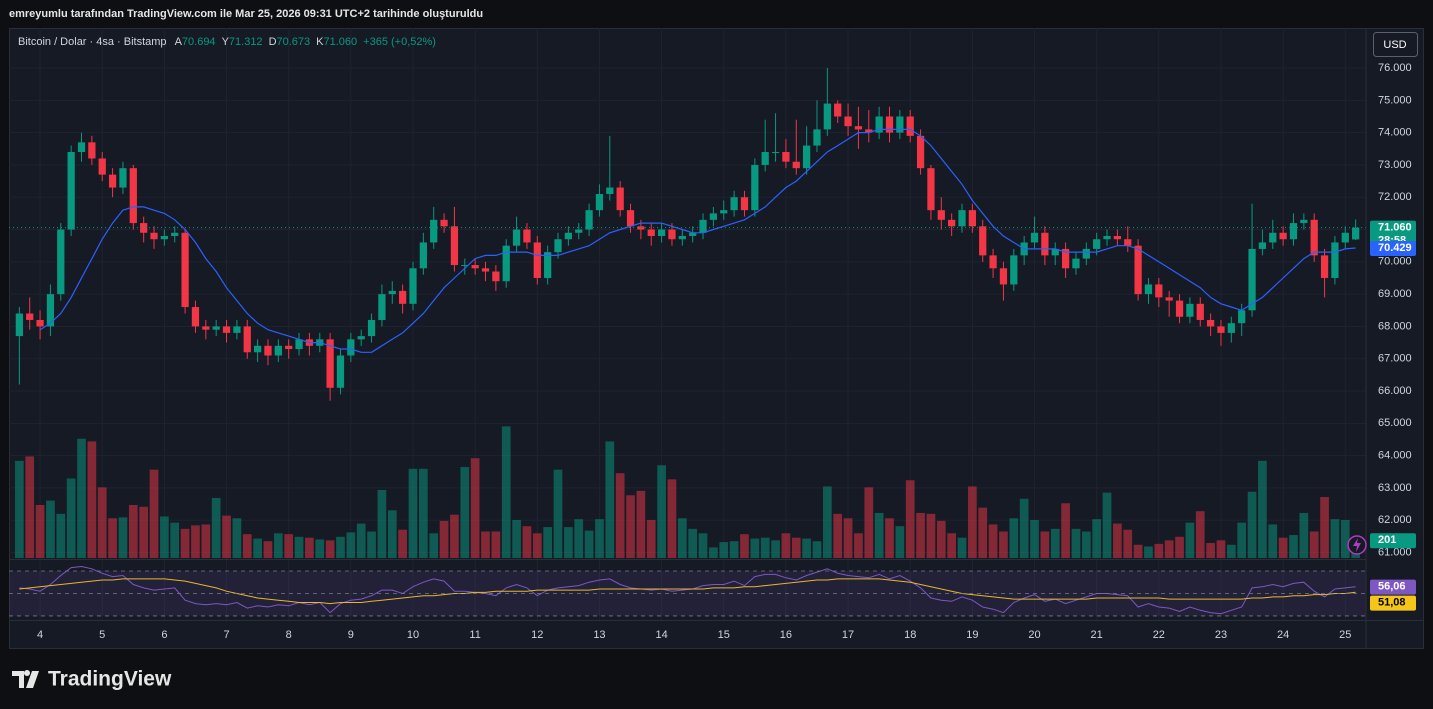 The height and width of the screenshot is (709, 1433). Describe the element at coordinates (1395, 359) in the screenshot. I see `y-tick-label: 67.000` at that location.